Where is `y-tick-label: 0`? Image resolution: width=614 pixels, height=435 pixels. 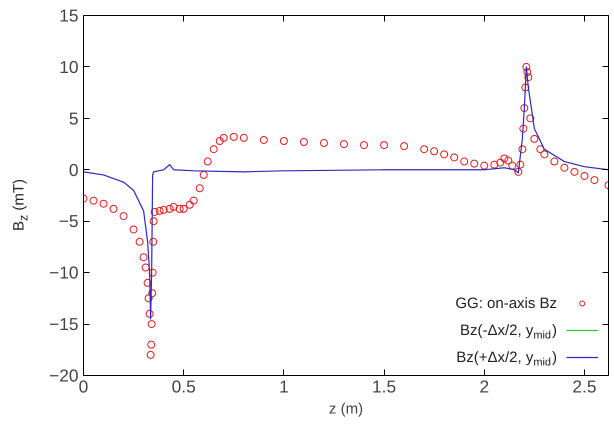
y-tick-label: 0 is located at coordinates (73, 170).